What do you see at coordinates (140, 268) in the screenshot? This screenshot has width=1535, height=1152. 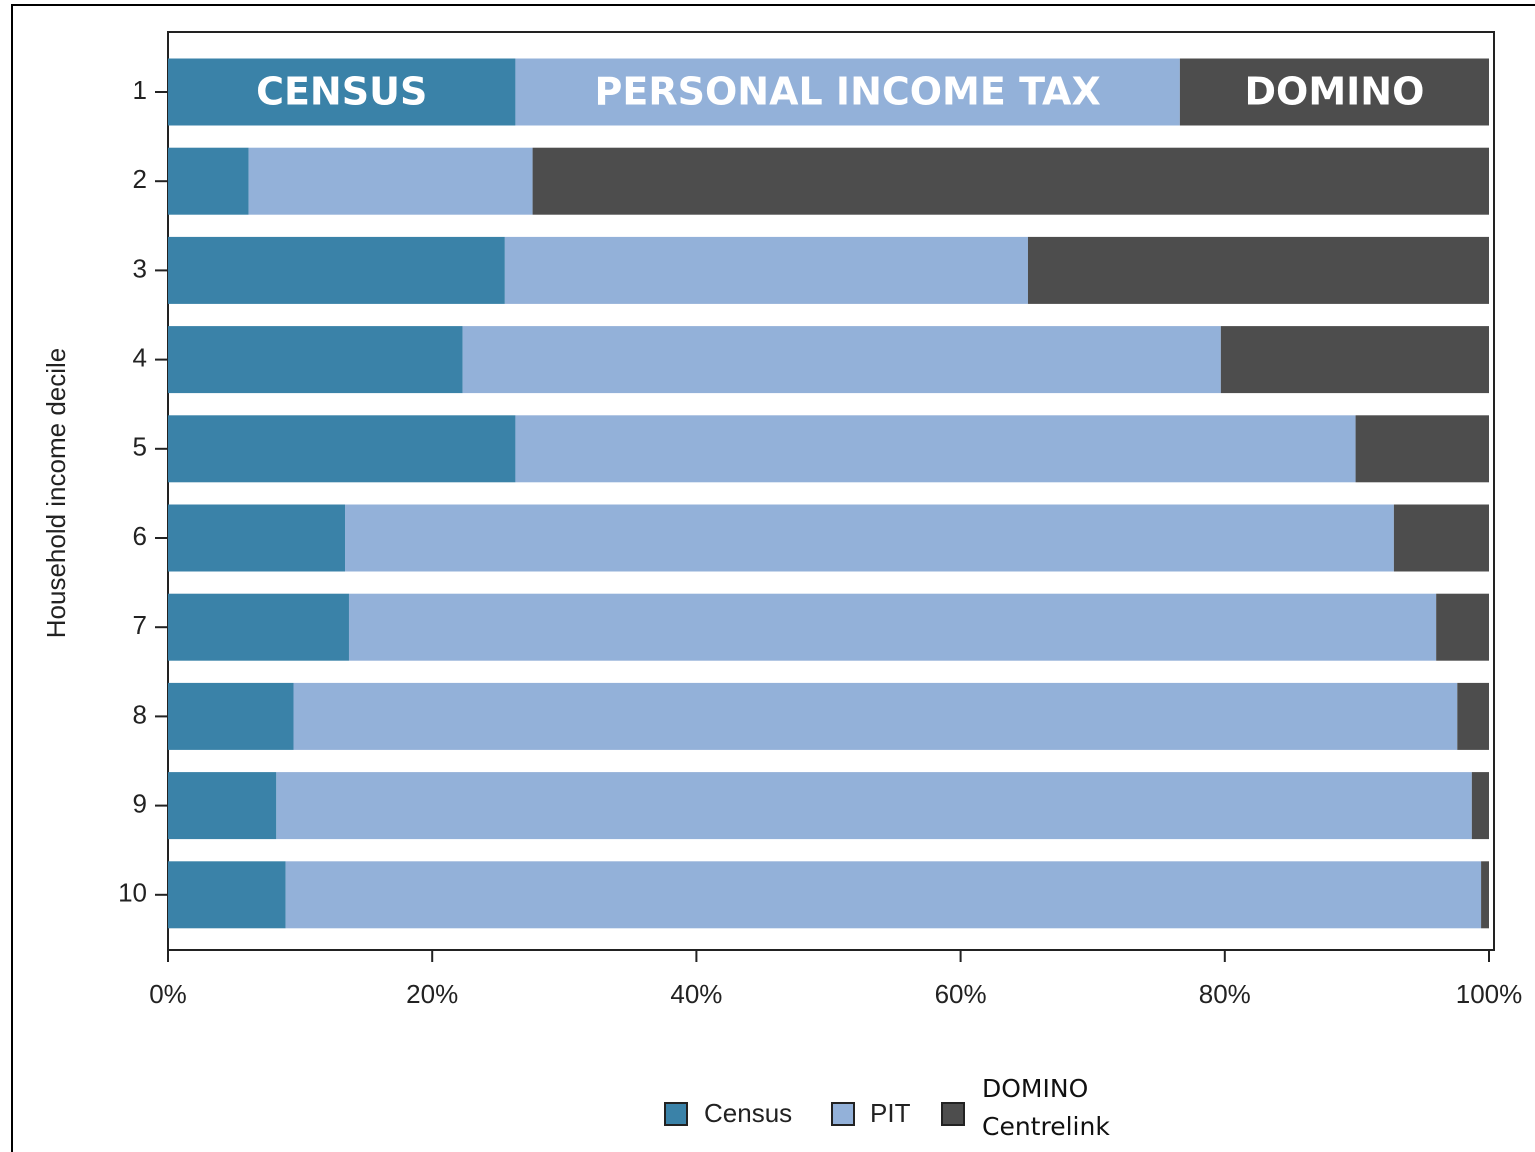 I see `y-tick-label: 3` at bounding box center [140, 268].